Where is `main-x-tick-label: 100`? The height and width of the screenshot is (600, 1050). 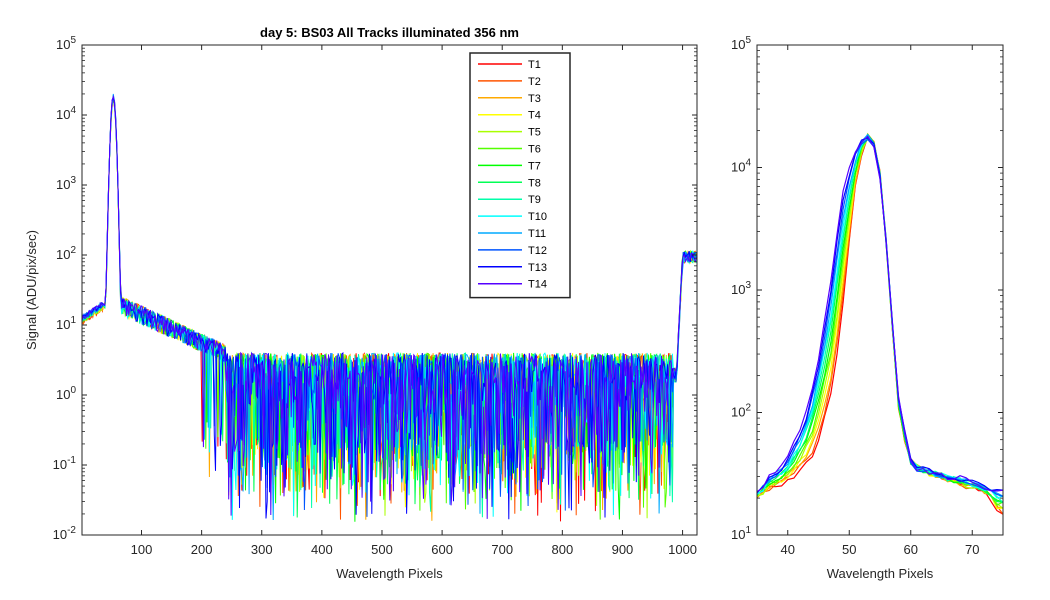 main-x-tick-label: 100 is located at coordinates (142, 549).